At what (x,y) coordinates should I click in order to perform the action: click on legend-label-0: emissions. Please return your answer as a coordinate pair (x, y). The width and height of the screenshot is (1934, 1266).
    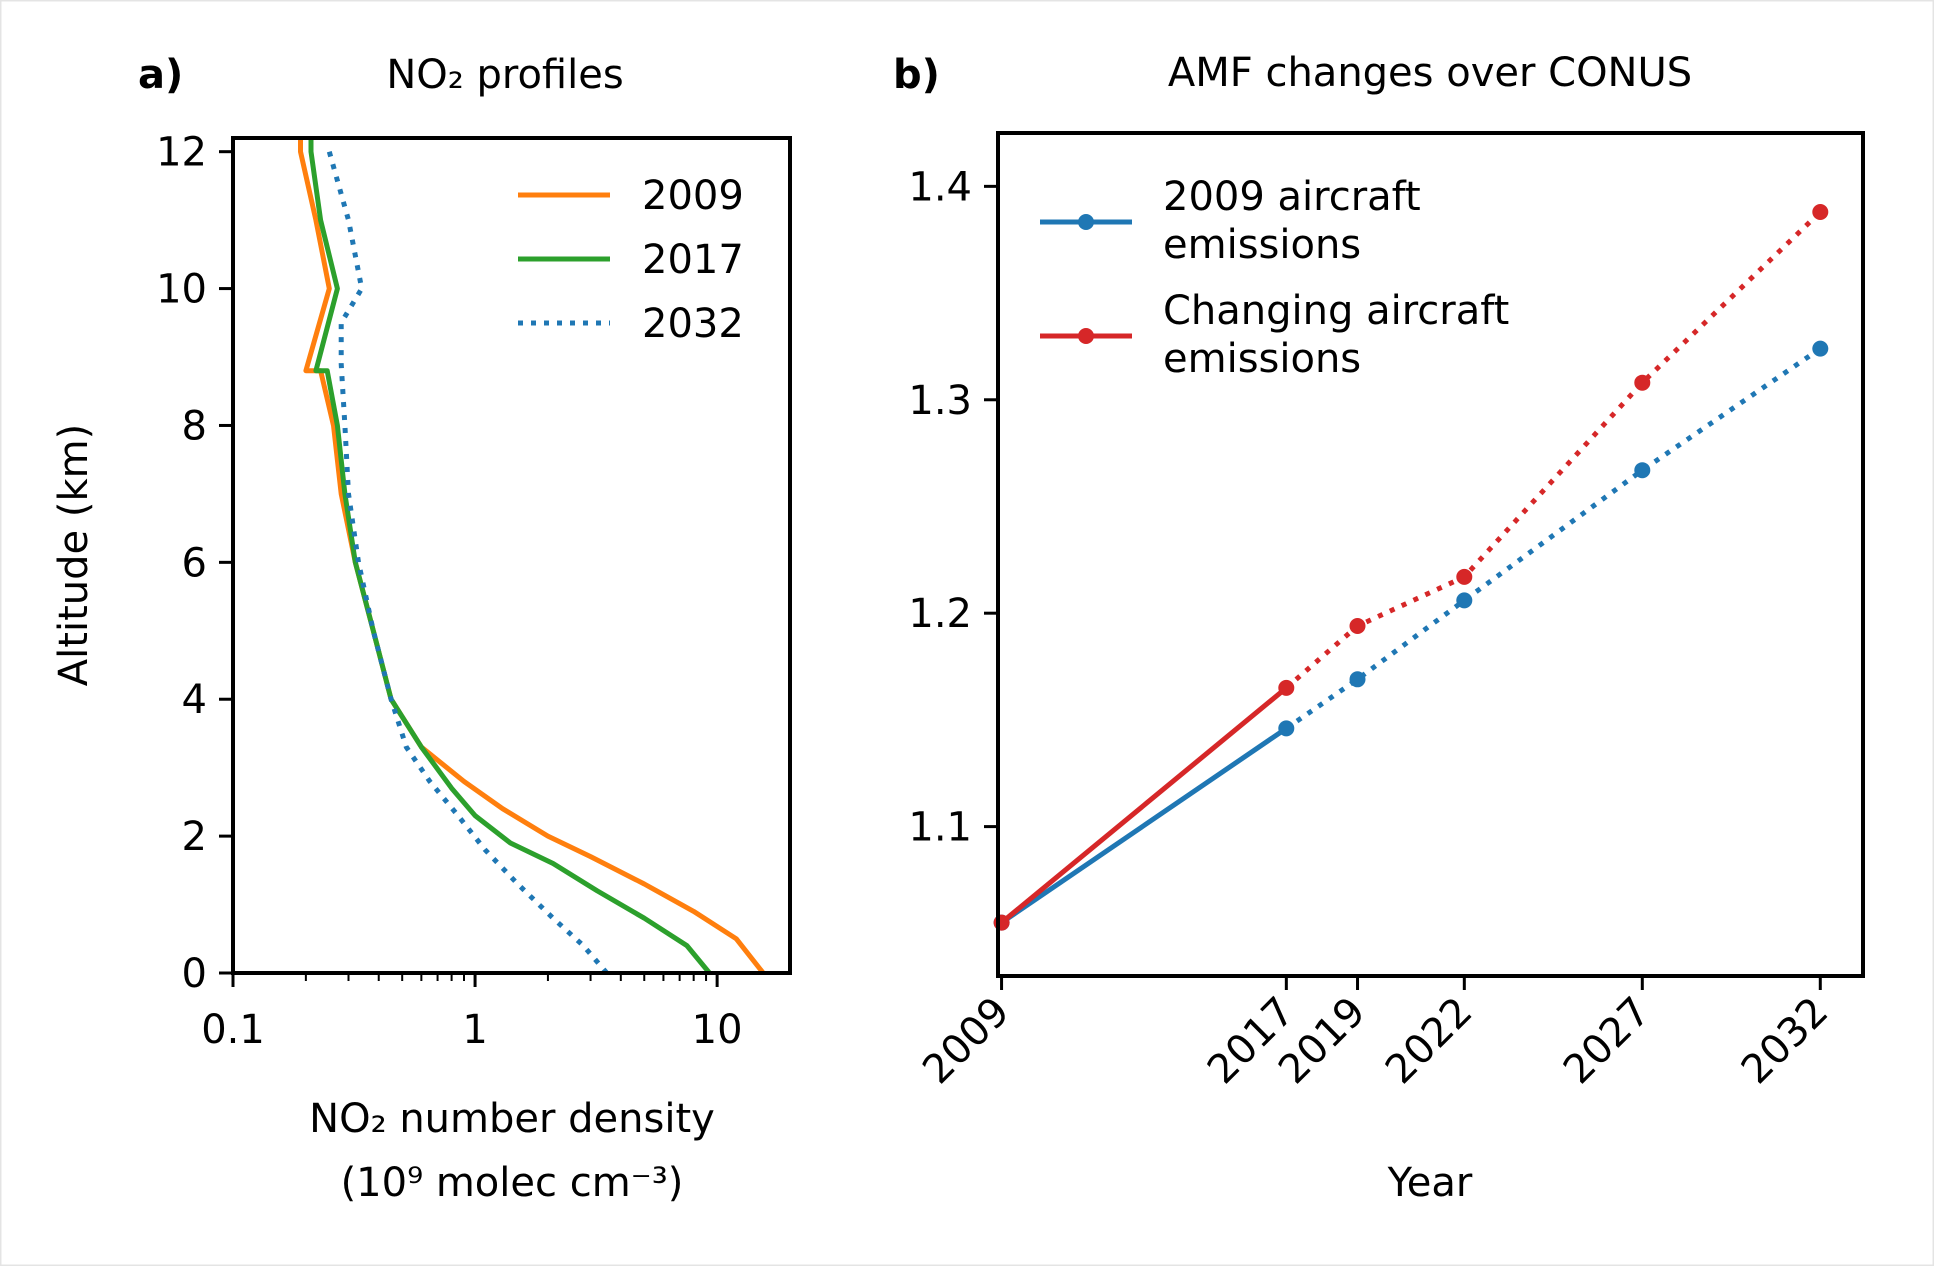
    Looking at the image, I should click on (1262, 245).